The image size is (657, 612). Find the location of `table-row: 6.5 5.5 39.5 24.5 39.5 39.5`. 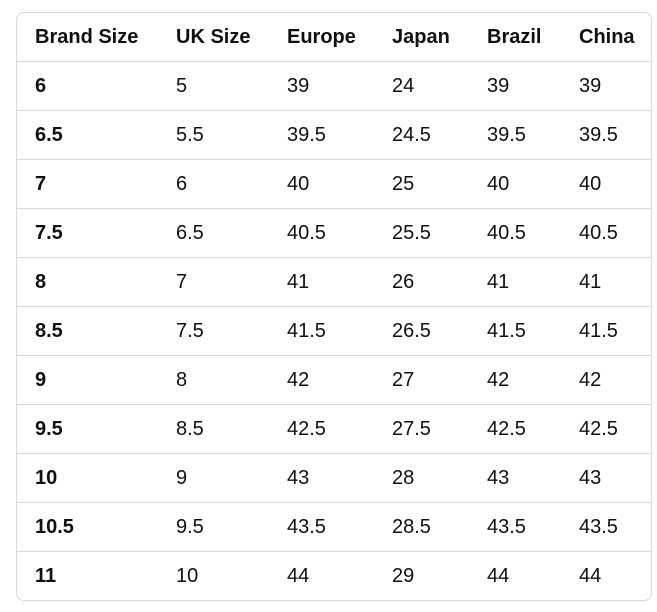

table-row: 6.5 5.5 39.5 24.5 39.5 39.5 is located at coordinates (334, 135).